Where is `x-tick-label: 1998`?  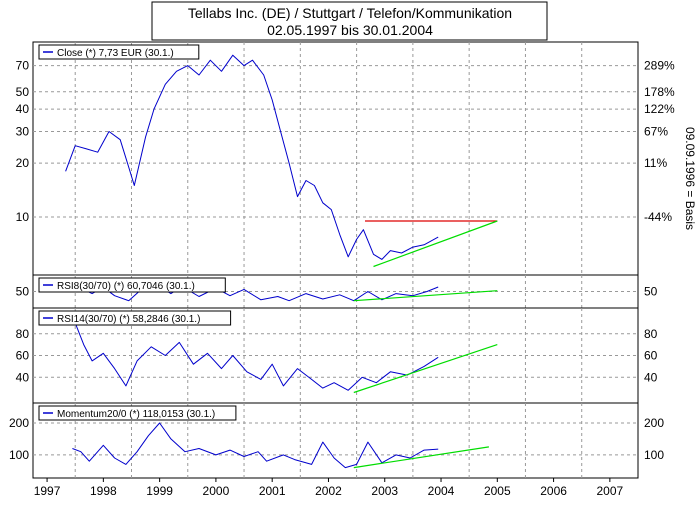
x-tick-label: 1998 is located at coordinates (103, 491).